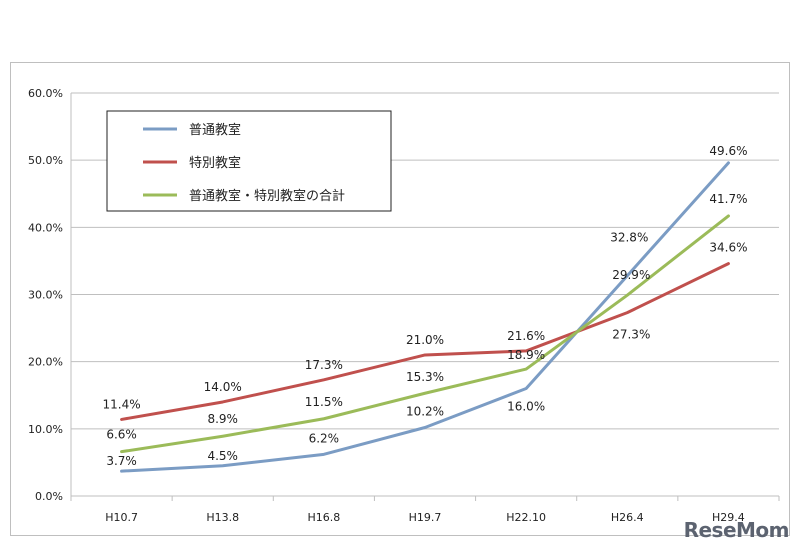 Image resolution: width=803 pixels, height=548 pixels. What do you see at coordinates (49, 496) in the screenshot?
I see `y-tick-label: 0.0%` at bounding box center [49, 496].